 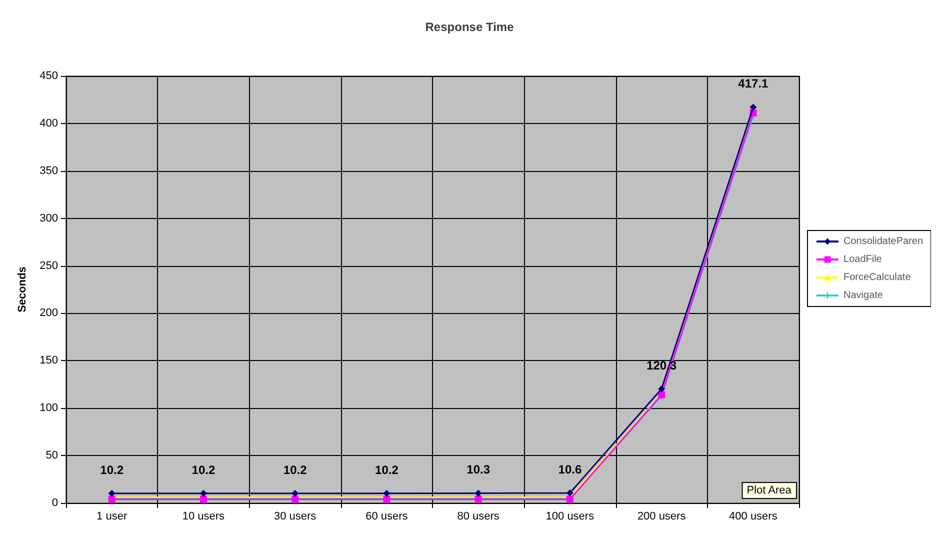 I want to click on y-tick-label: 400, so click(x=49, y=123).